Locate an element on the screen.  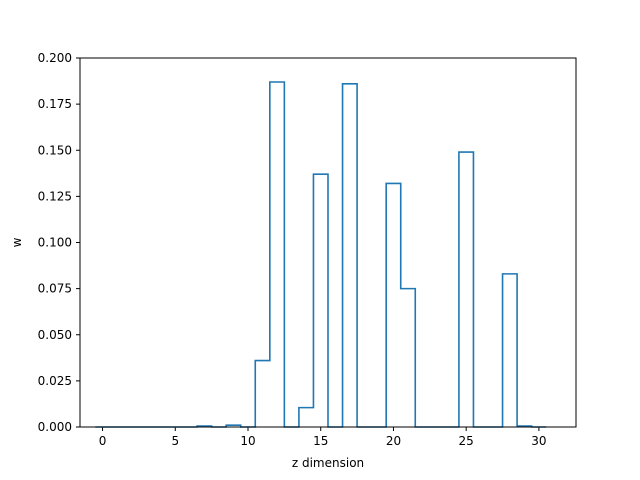
x-axis-label: z dimension is located at coordinates (328, 463).